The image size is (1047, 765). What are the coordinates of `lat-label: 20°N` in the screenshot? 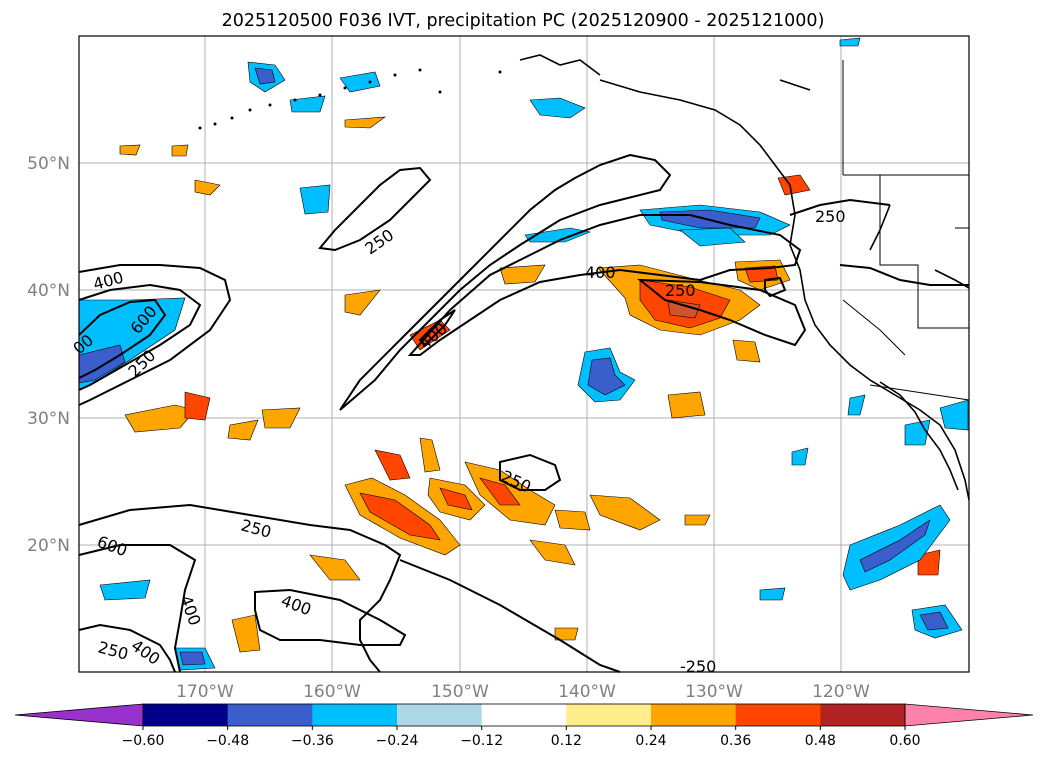 It's located at (48, 546).